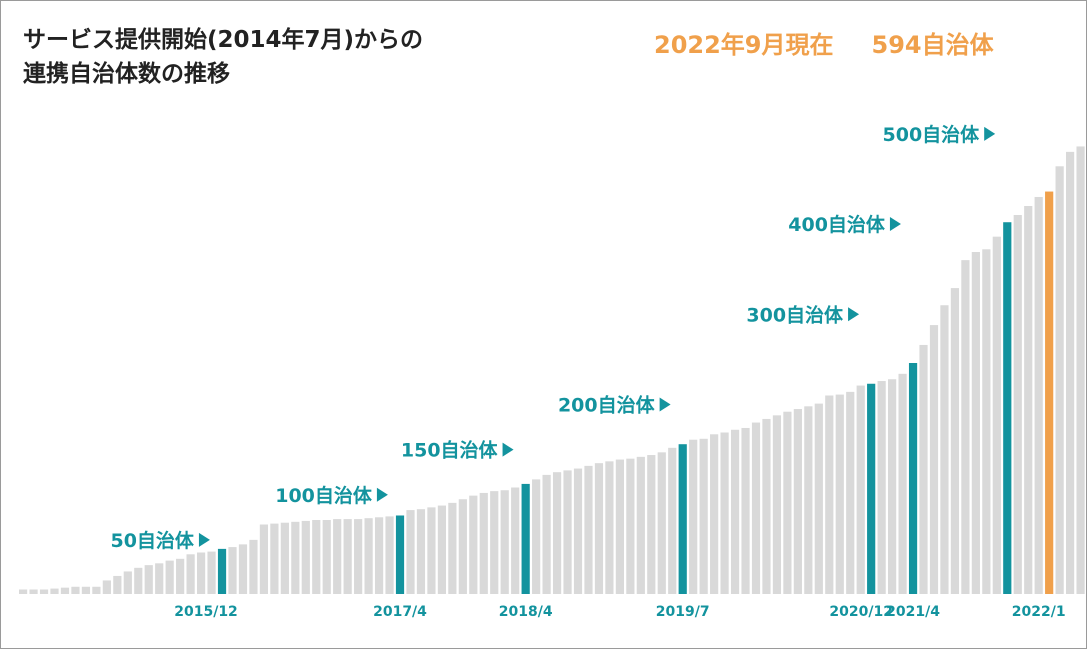 This screenshot has width=1087, height=649. Describe the element at coordinates (450, 450) in the screenshot. I see `milestone-label: 150自治体` at that location.